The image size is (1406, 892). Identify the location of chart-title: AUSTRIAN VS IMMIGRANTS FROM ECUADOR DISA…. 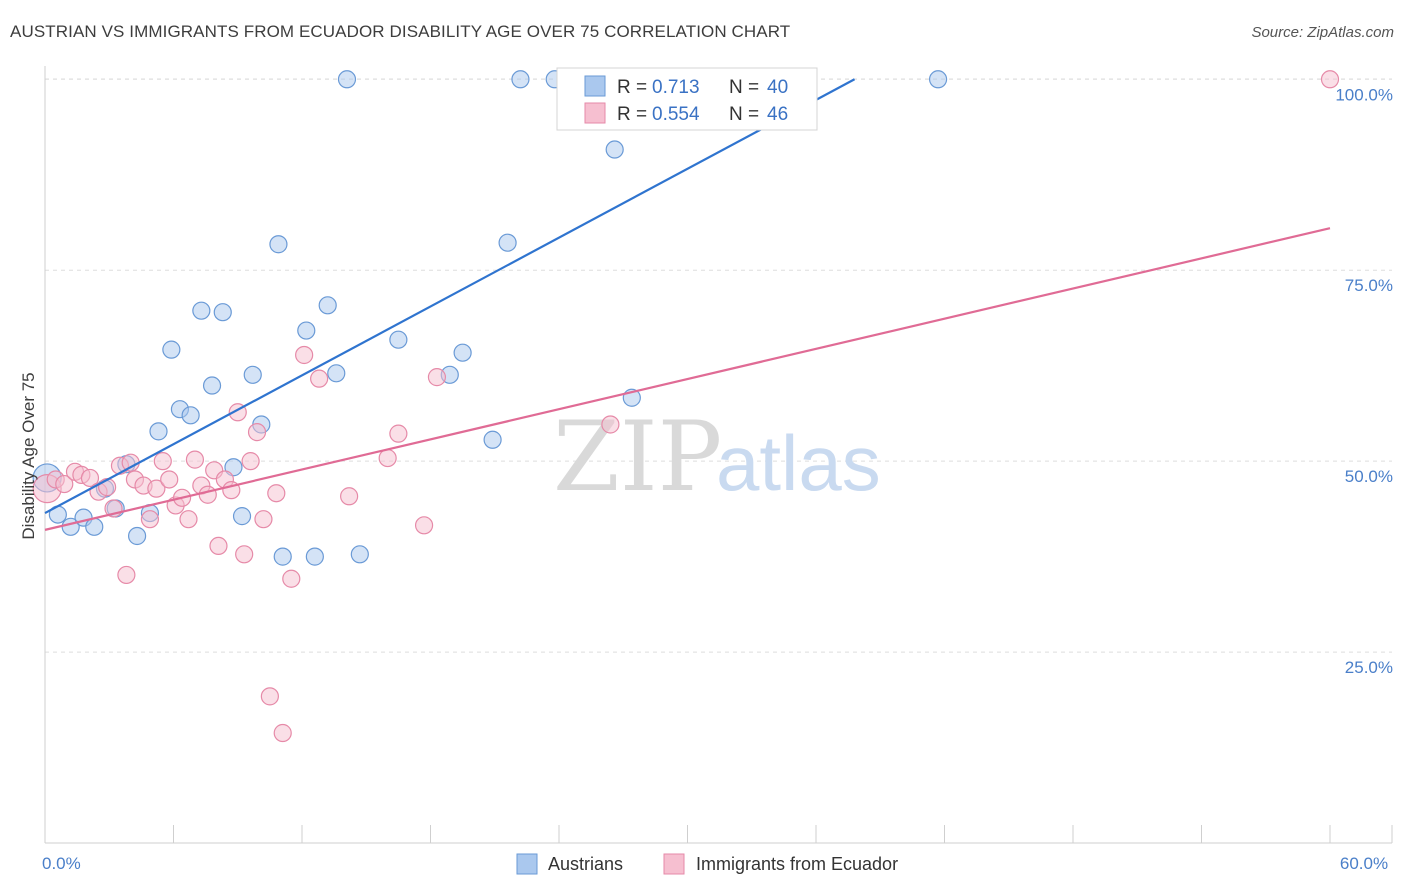
(400, 31).